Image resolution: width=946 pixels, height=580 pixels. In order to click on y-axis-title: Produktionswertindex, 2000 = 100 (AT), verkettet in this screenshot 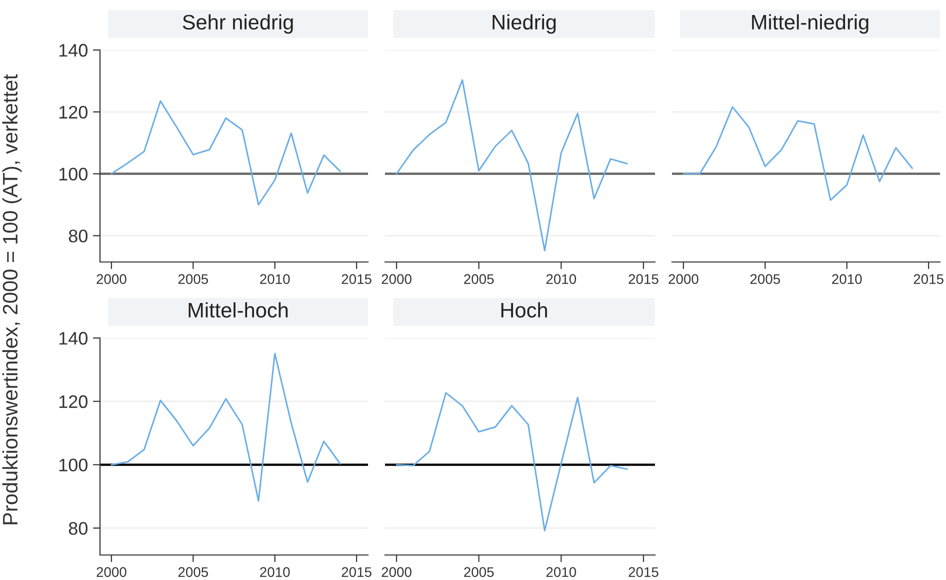, I will do `click(12, 299)`.